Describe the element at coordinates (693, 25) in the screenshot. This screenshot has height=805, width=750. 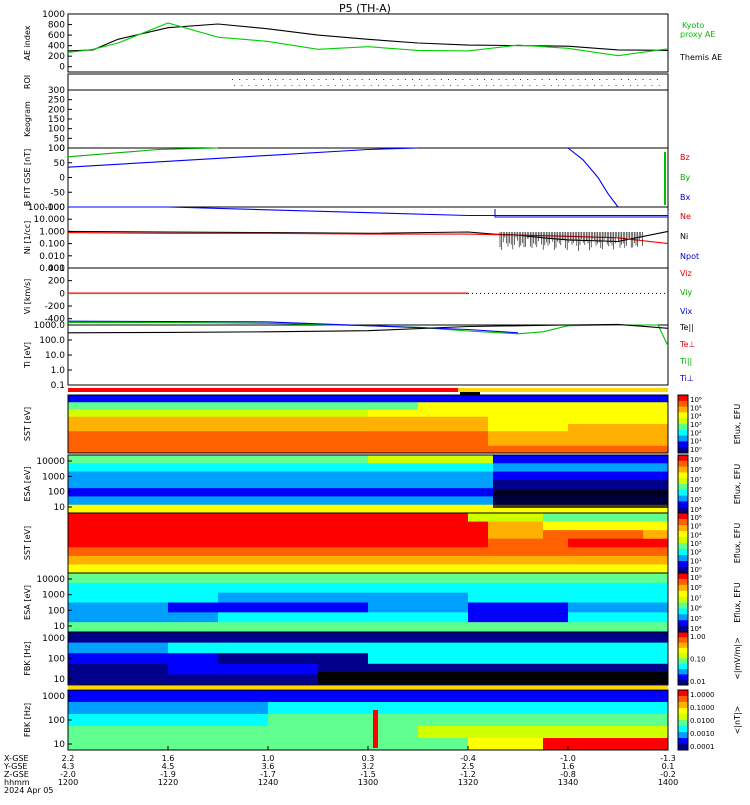
I see `legend-entry: Kyoto` at that location.